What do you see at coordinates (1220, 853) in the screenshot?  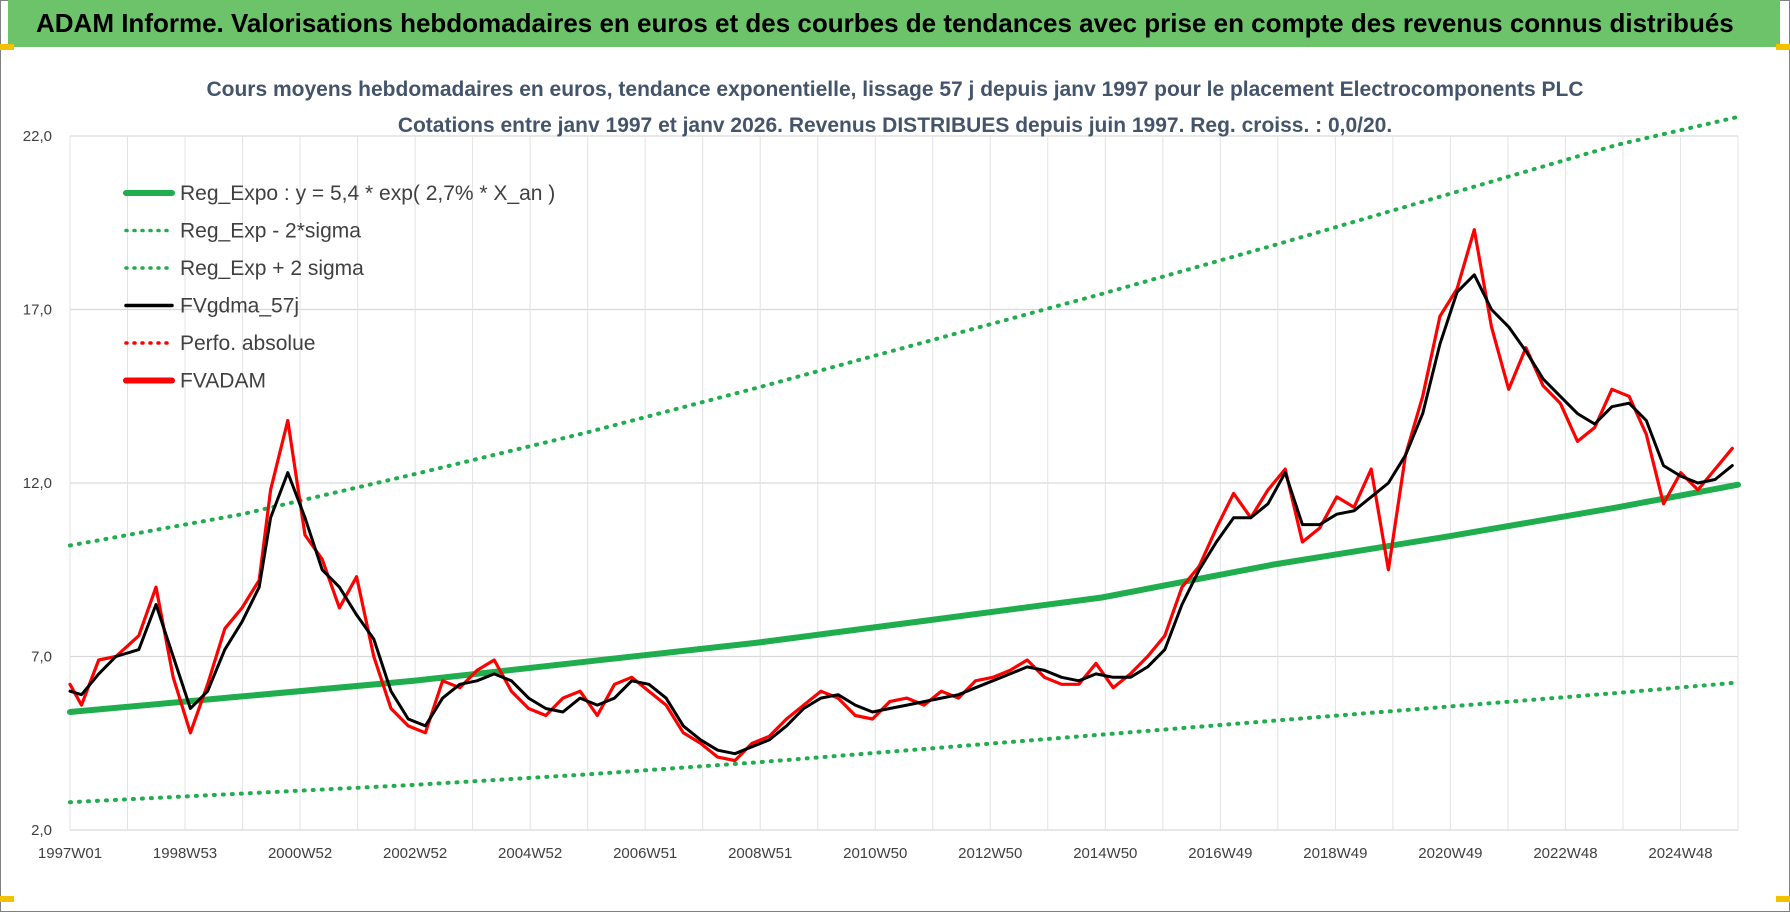 I see `x-tick-label: 2016W49` at bounding box center [1220, 853].